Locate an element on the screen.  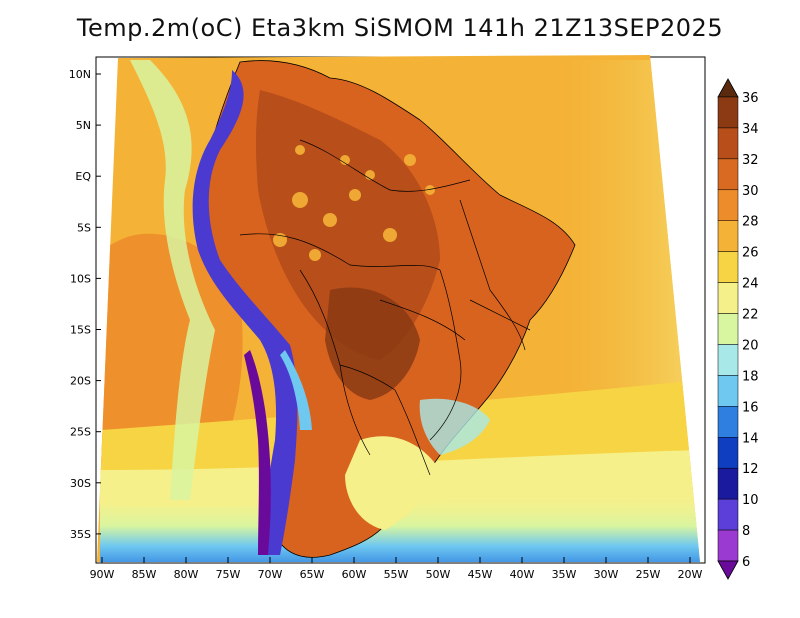
lat-label: 10S is located at coordinates (80, 278).